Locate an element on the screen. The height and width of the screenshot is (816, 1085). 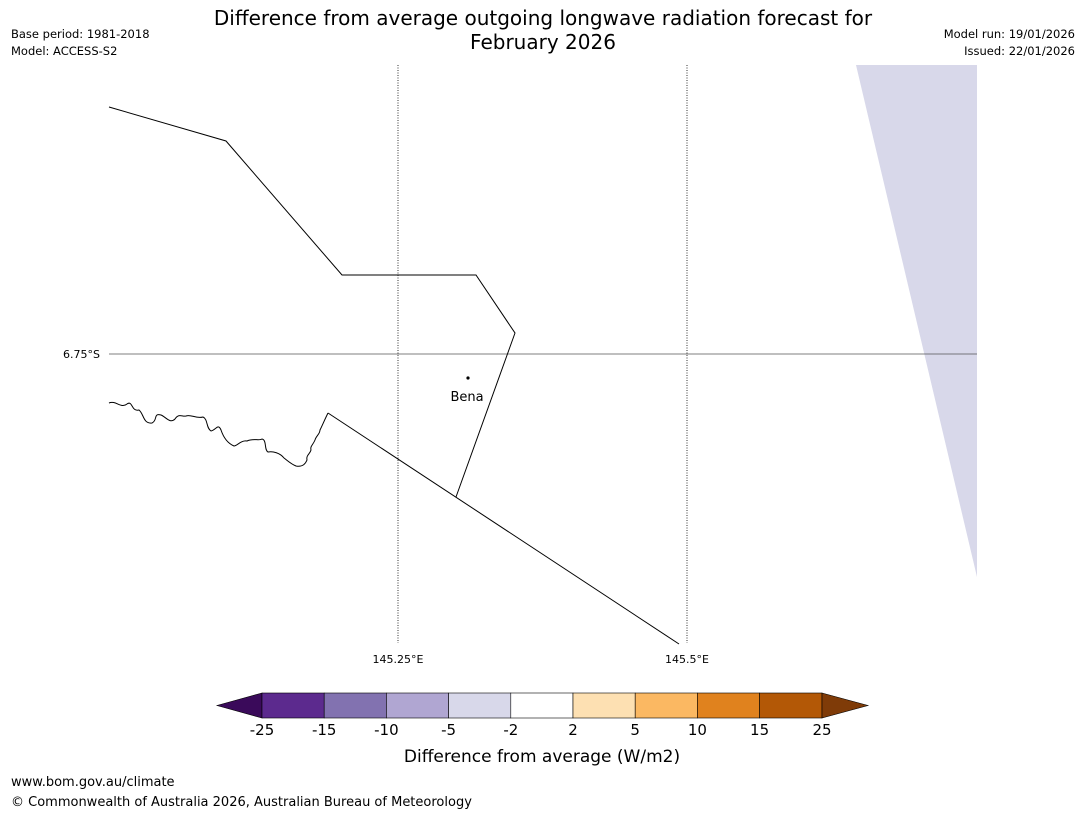
base-period-text: Base period: 1981-2018 is located at coordinates (80, 34).